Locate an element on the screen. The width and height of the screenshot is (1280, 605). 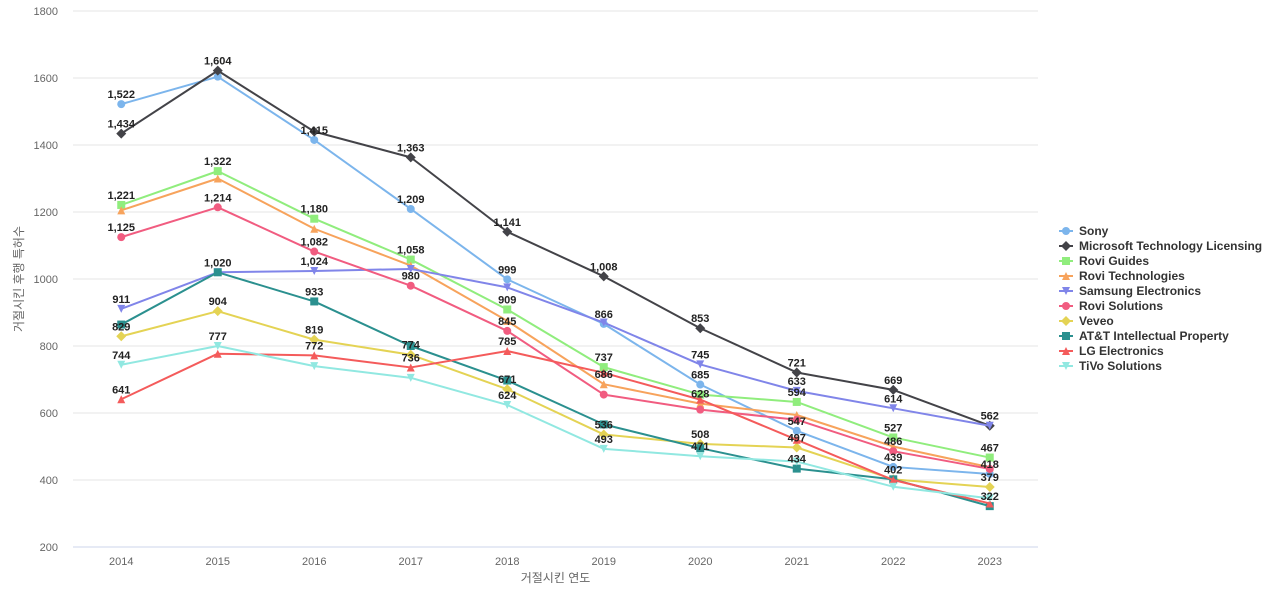
legend-item: Sony is located at coordinates (1084, 231).